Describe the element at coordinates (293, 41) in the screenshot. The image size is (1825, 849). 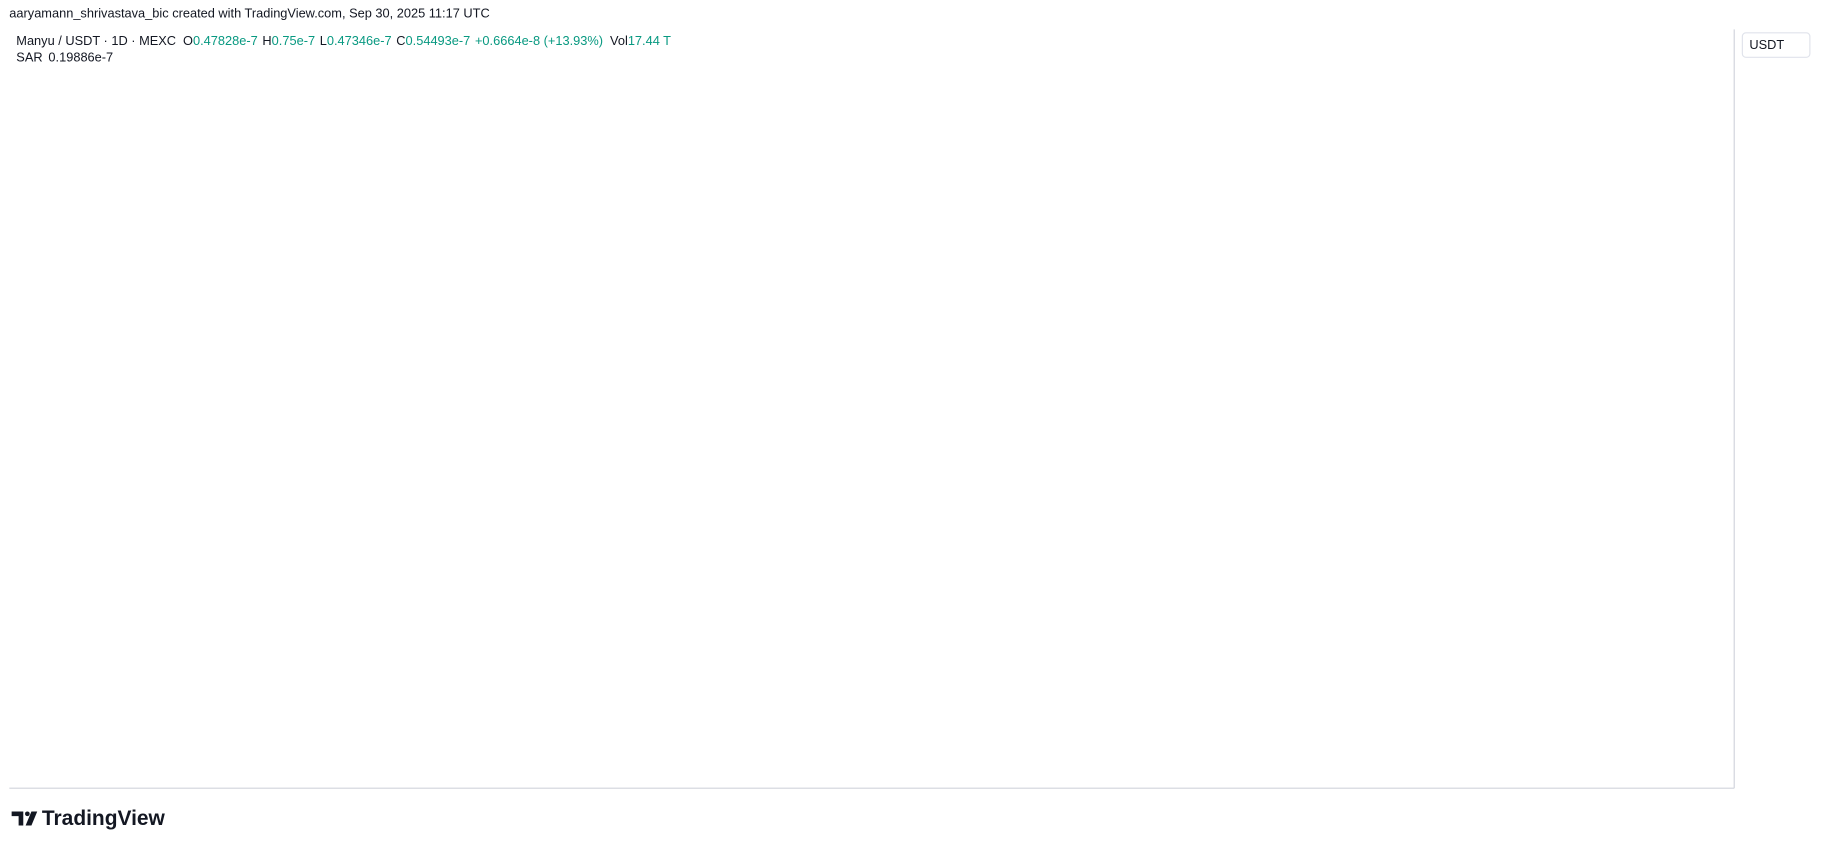
I see `high-value: 0.75e-7` at that location.